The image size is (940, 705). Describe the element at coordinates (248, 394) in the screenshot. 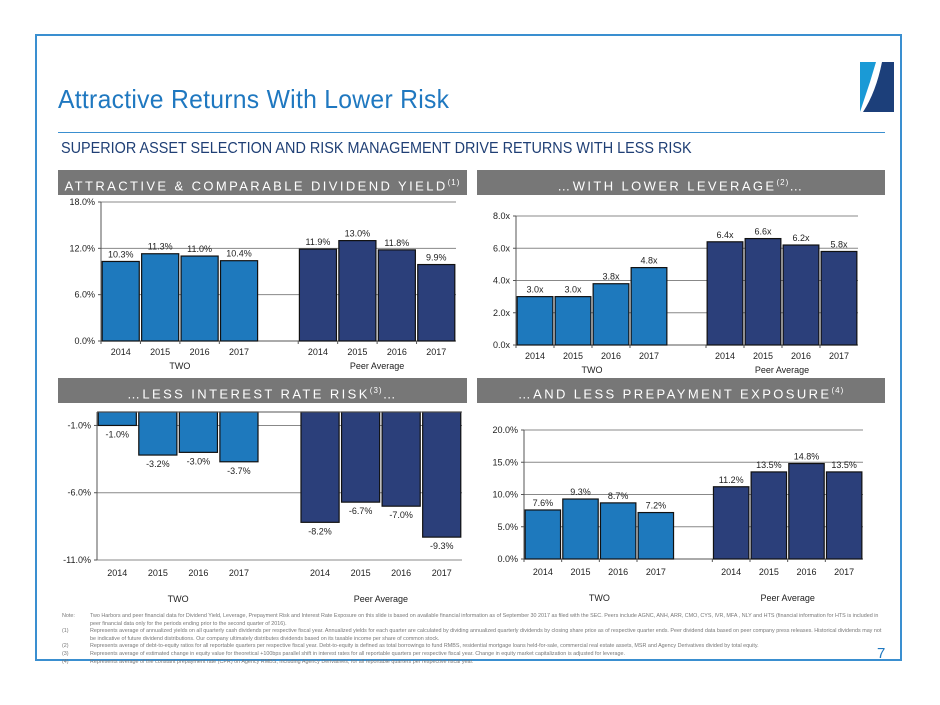

I see `panel-heading-text: …LESS INTEREST RATE RISK` at that location.